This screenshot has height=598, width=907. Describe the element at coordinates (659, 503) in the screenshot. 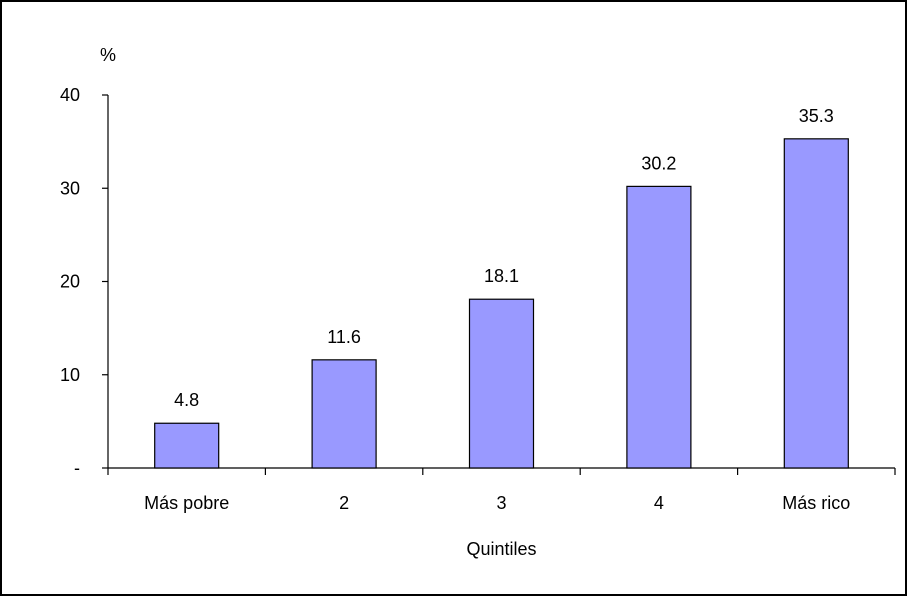

I see `category-label-4: 4` at that location.